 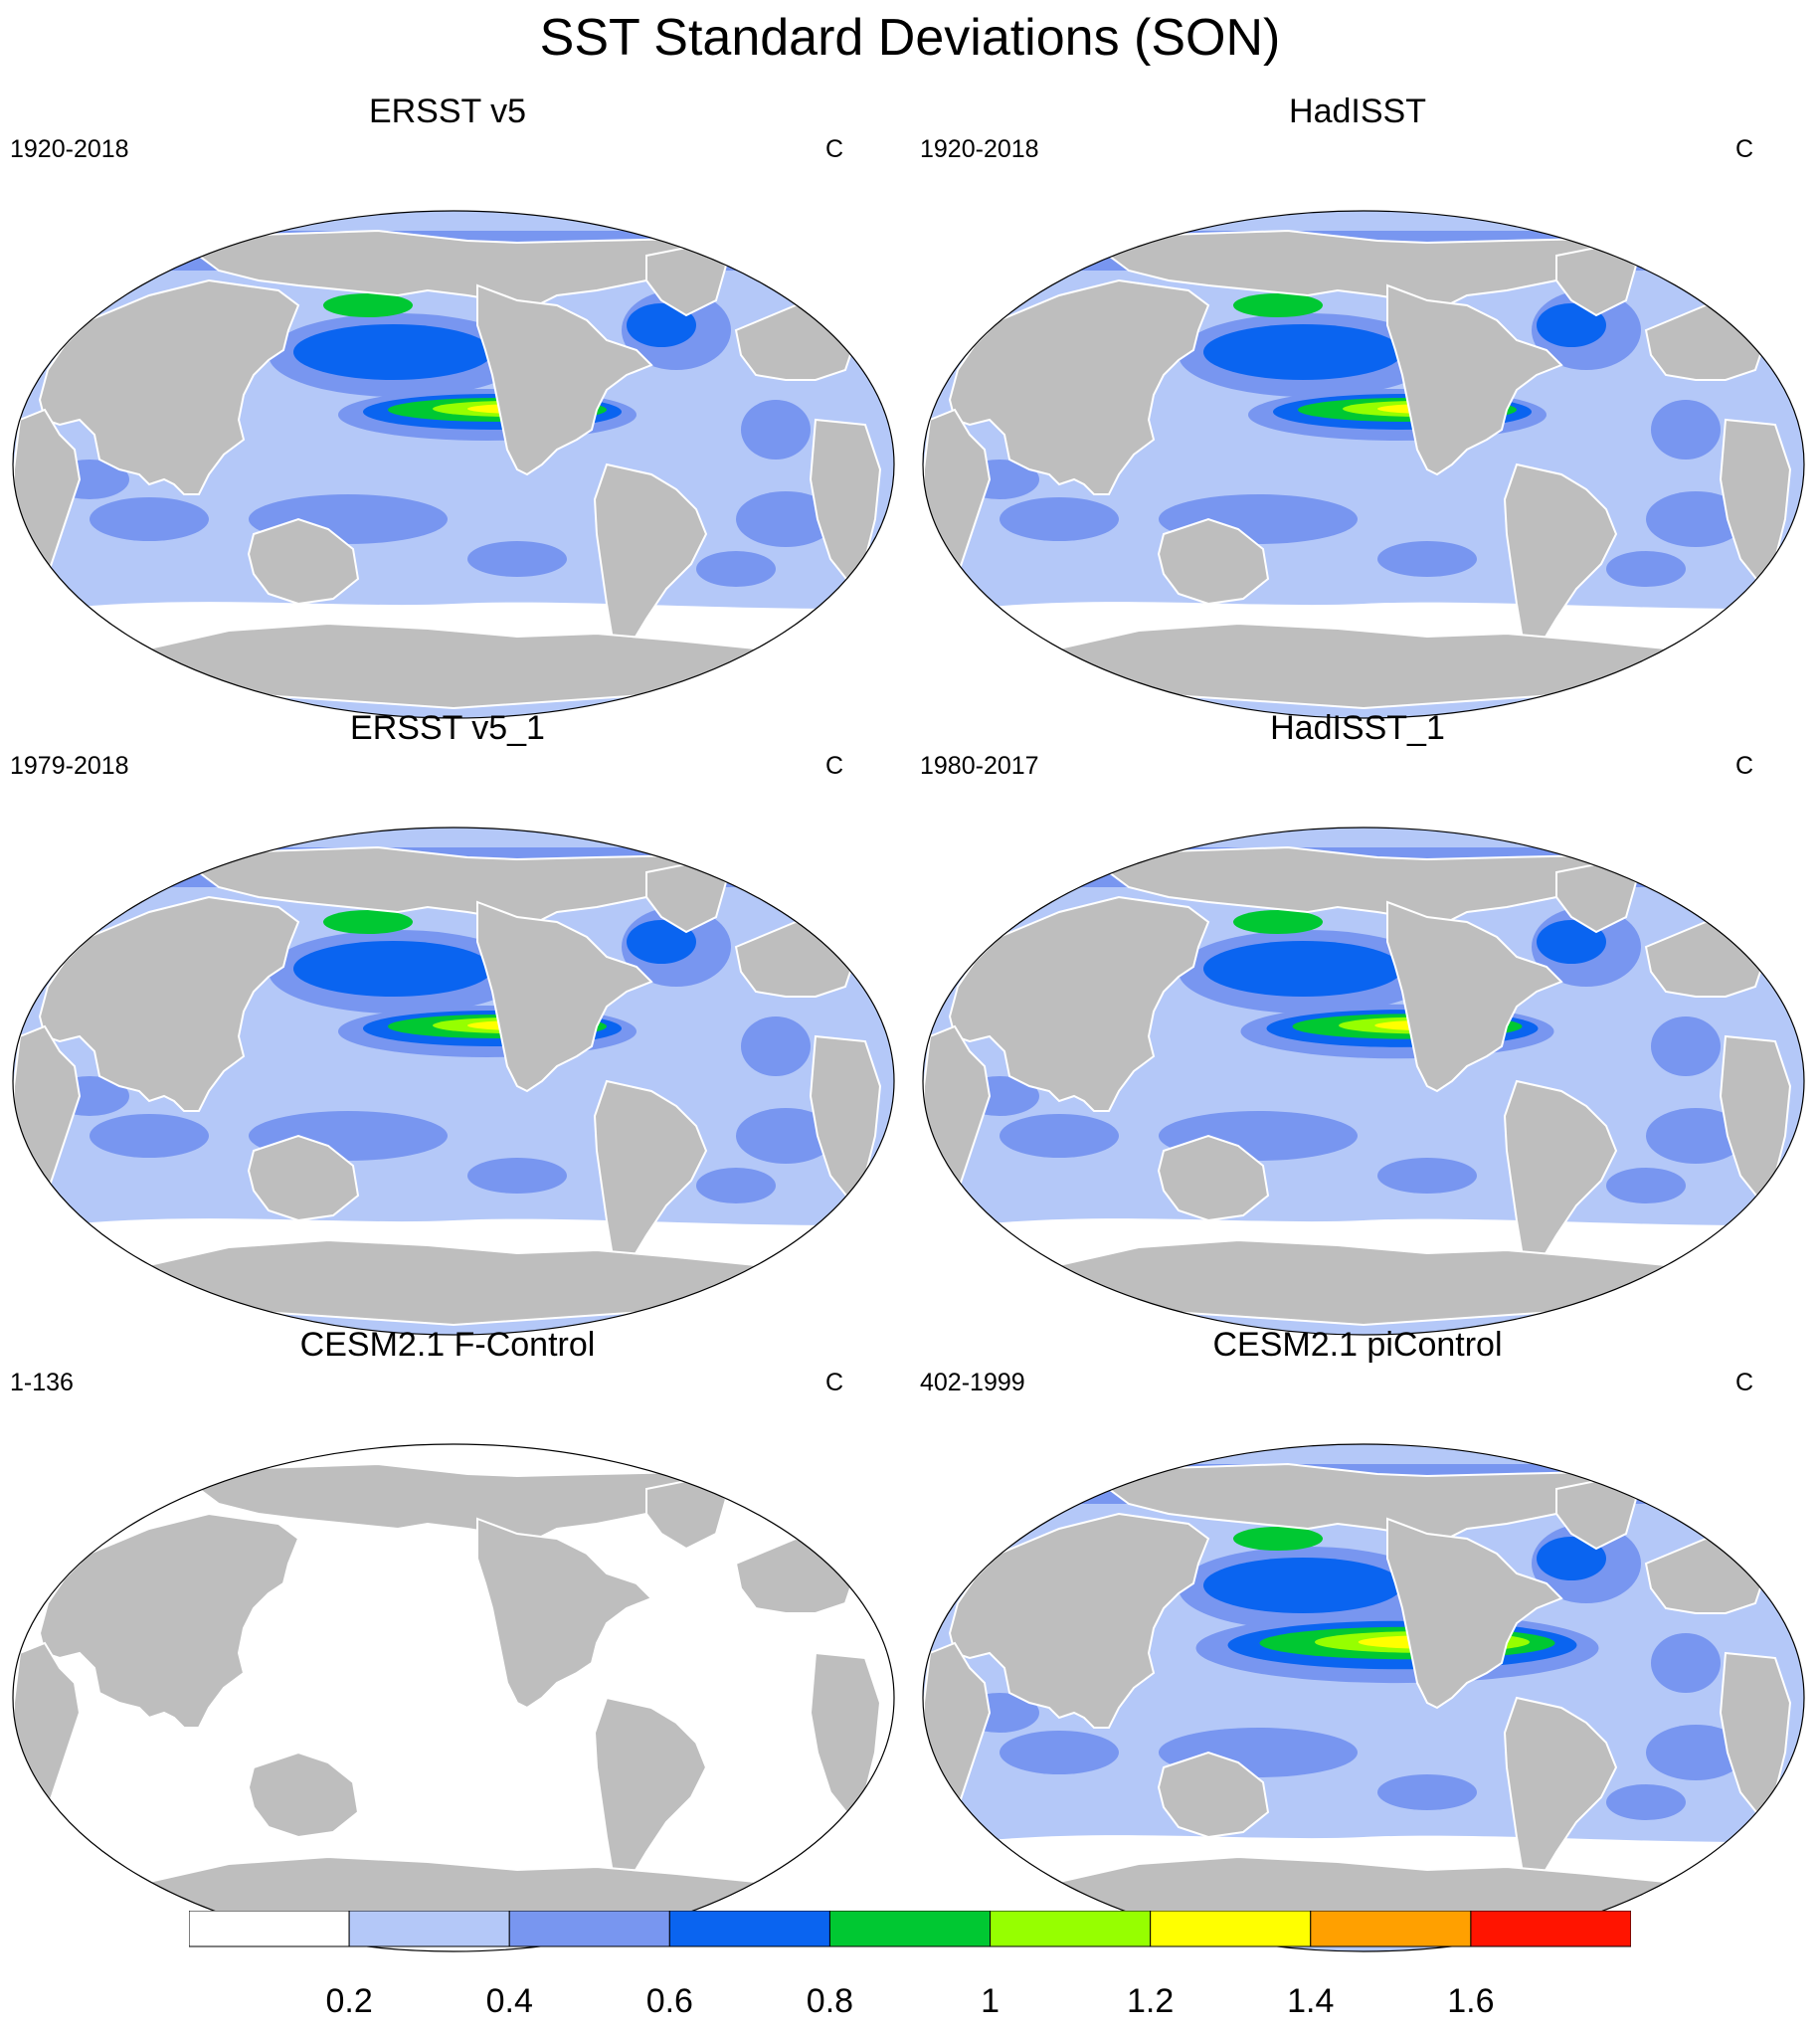 I want to click on colorbar-bar, so click(x=910, y=1929).